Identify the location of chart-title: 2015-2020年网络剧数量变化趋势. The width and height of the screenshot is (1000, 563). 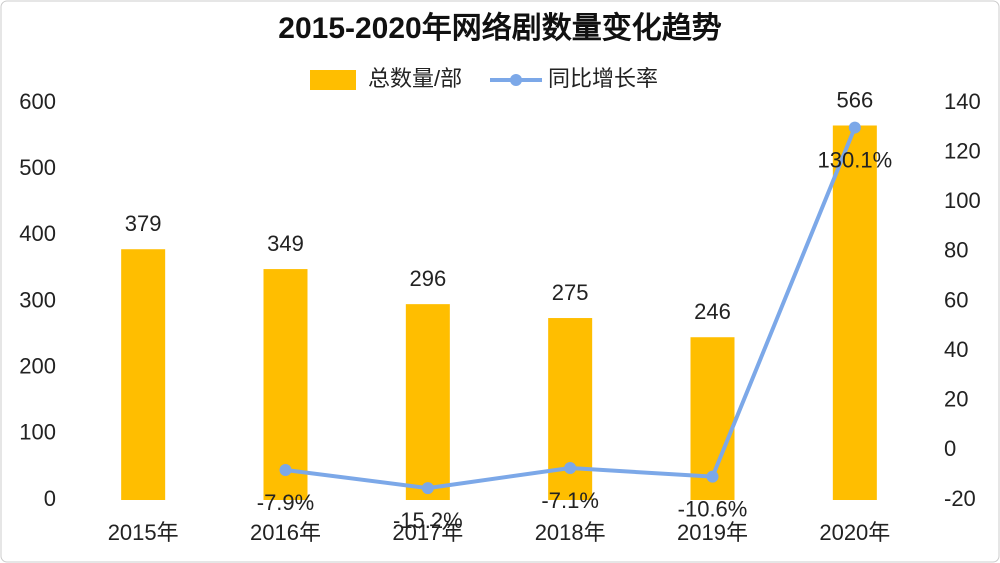
(499, 28).